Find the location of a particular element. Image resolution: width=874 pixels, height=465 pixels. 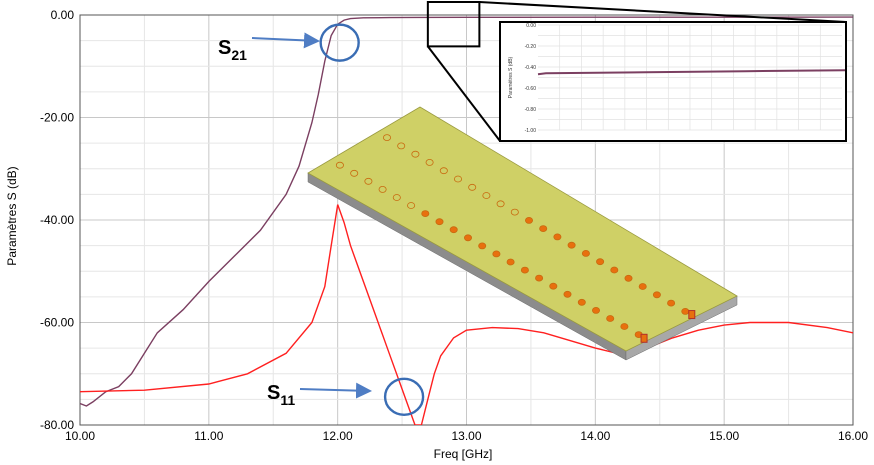

inset-y-tick-label: -0.60 is located at coordinates (531, 89).